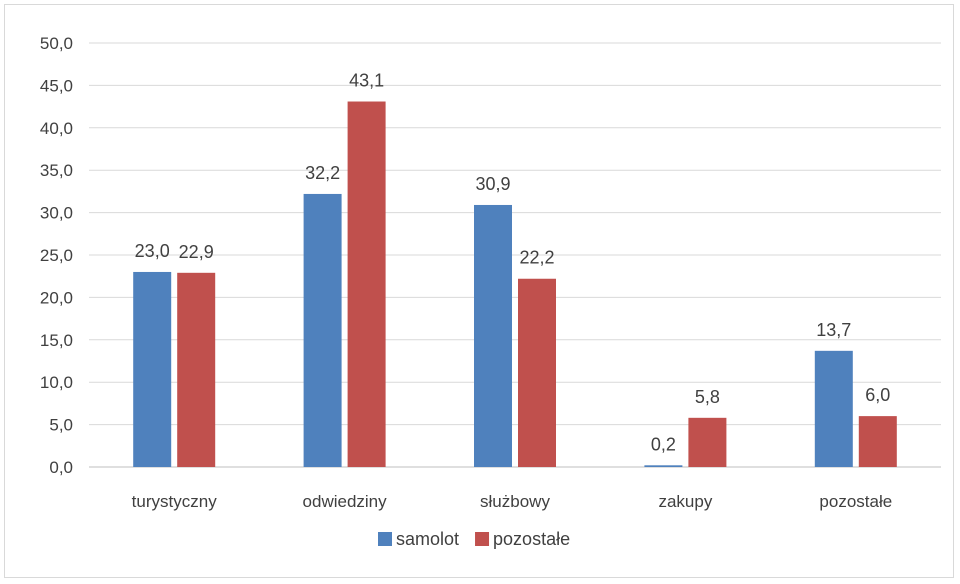  What do you see at coordinates (56, 170) in the screenshot?
I see `y-tick-label: 35,0` at bounding box center [56, 170].